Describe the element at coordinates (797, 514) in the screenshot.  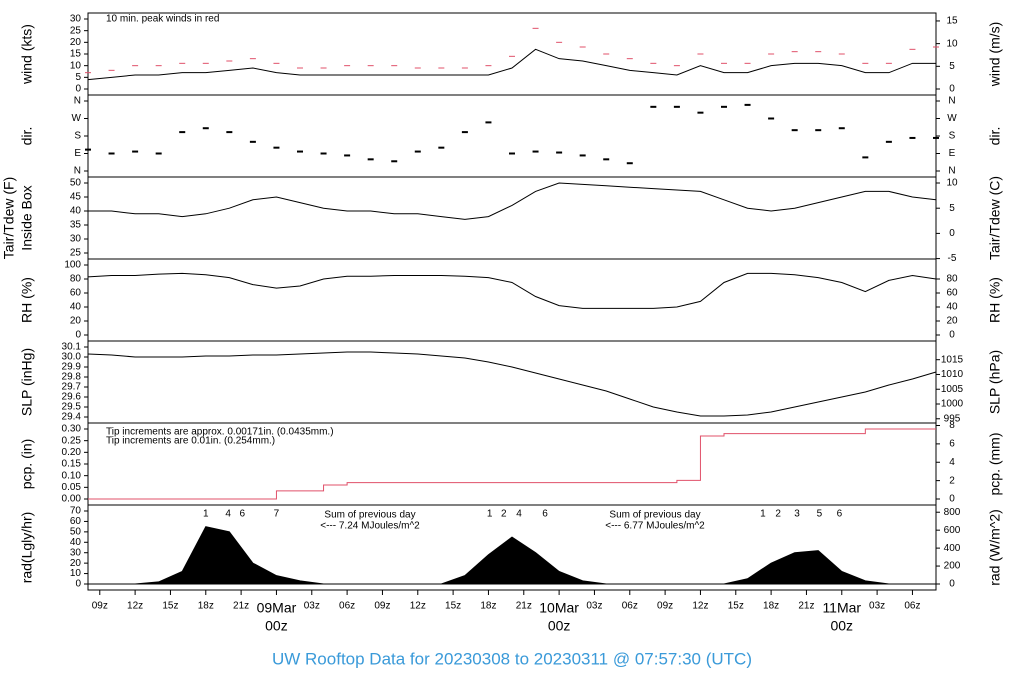
I see `hour-marker: 3` at that location.